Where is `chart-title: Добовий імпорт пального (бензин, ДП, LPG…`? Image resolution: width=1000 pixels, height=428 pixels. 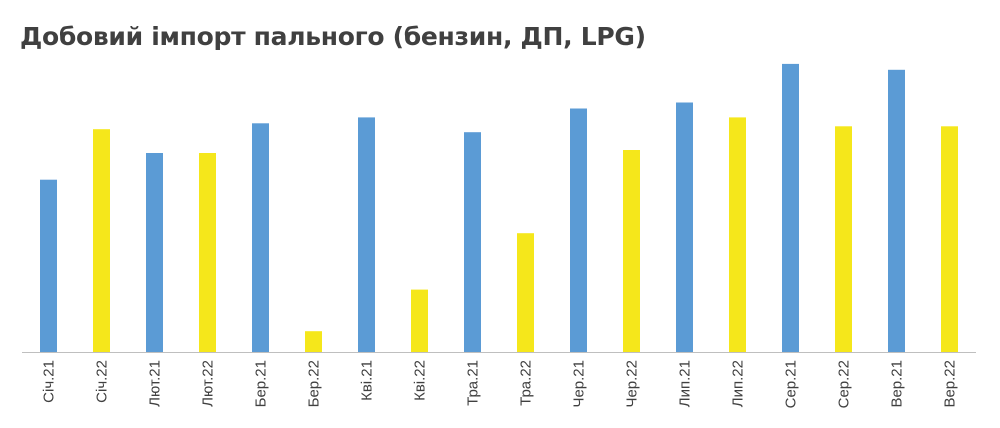
chart-title: Добовий імпорт пального (бензин, ДП, LPG… is located at coordinates (333, 36).